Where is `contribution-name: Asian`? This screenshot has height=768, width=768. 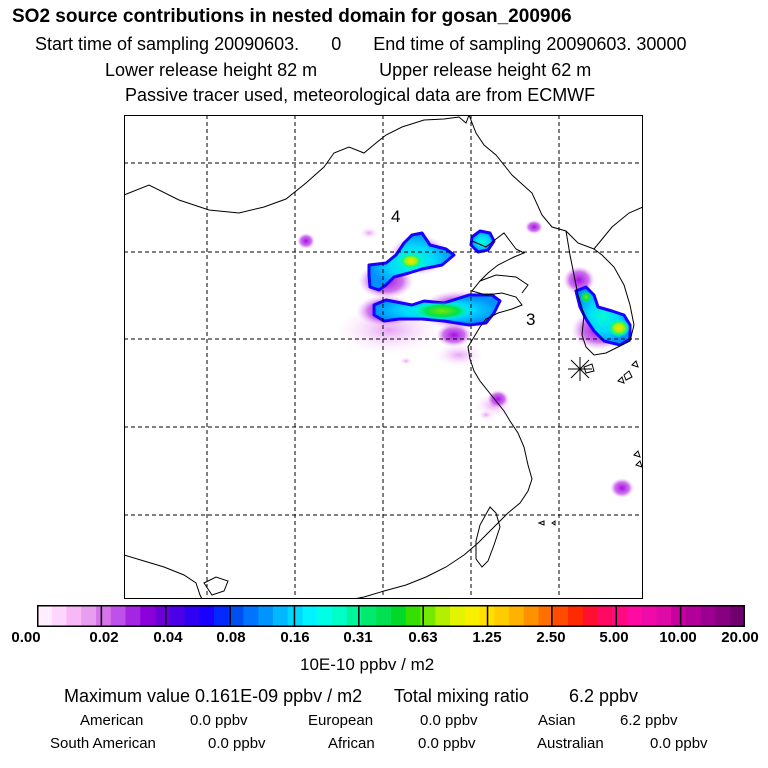
contribution-name: Asian is located at coordinates (557, 720).